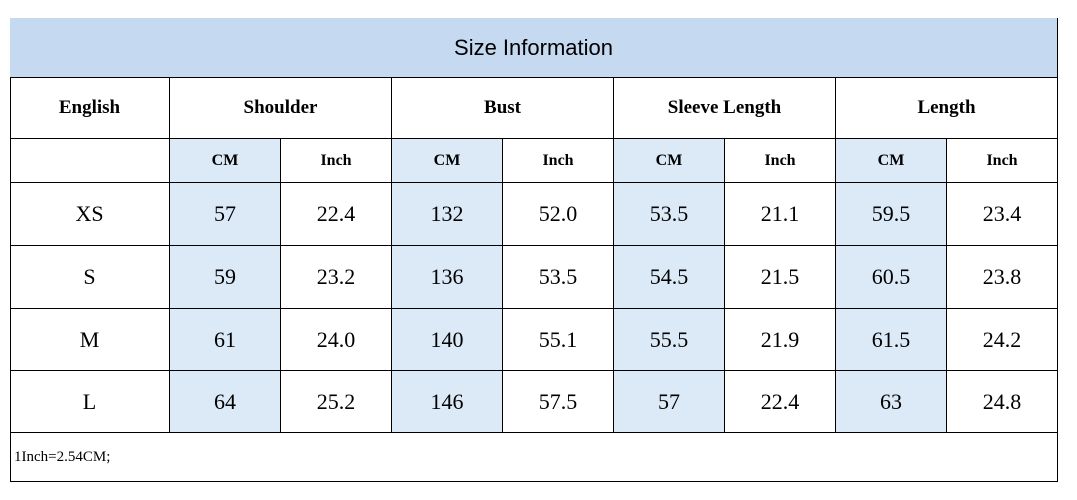  What do you see at coordinates (780, 214) in the screenshot?
I see `size-value: 21.1` at bounding box center [780, 214].